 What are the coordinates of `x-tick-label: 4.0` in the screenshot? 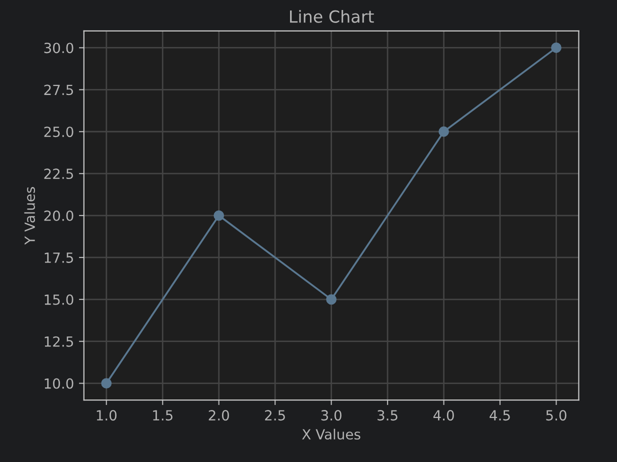 It's located at (443, 415).